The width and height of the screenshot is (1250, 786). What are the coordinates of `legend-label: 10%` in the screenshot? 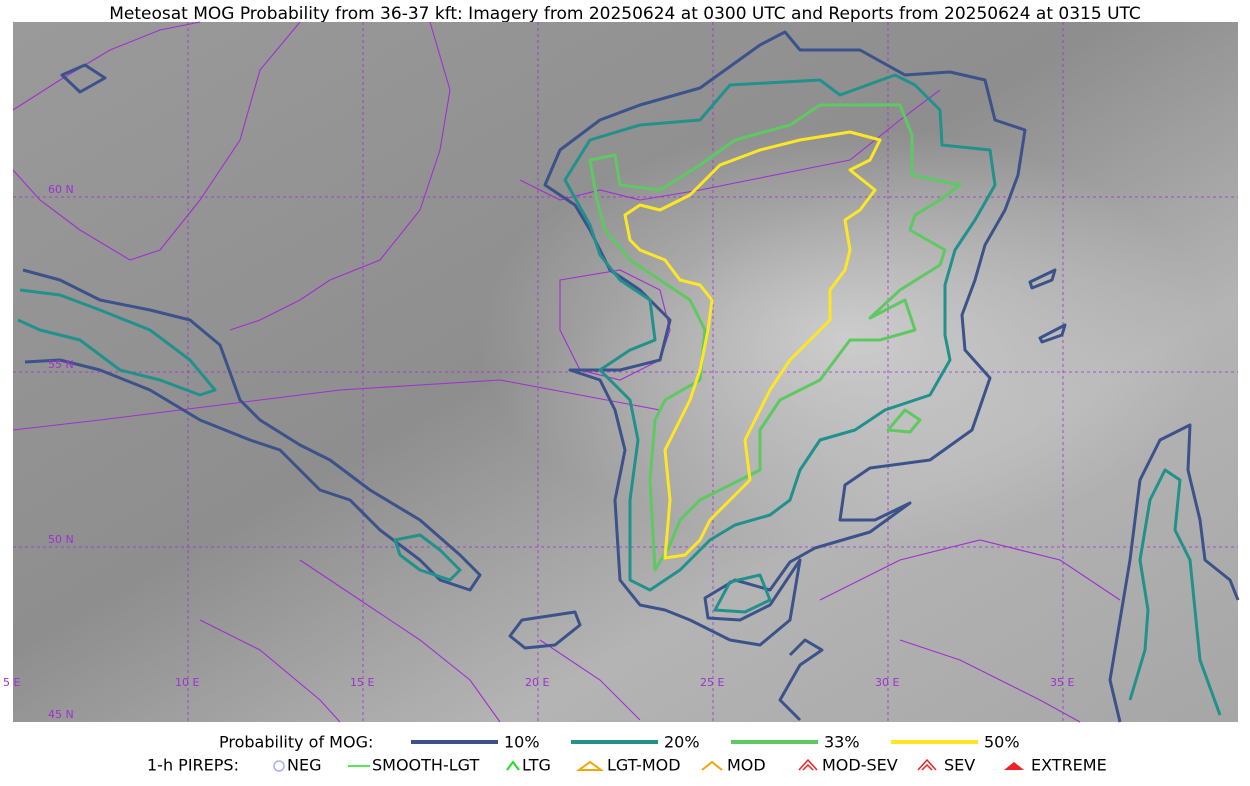 It's located at (522, 742).